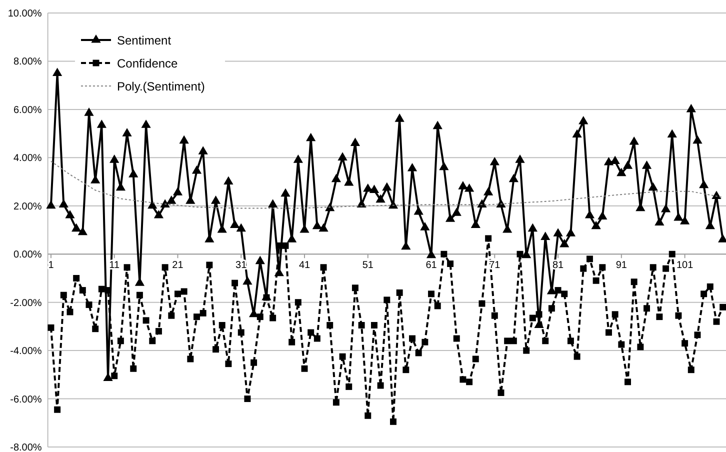  I want to click on y-tick-label: -2.00%, so click(26, 303).